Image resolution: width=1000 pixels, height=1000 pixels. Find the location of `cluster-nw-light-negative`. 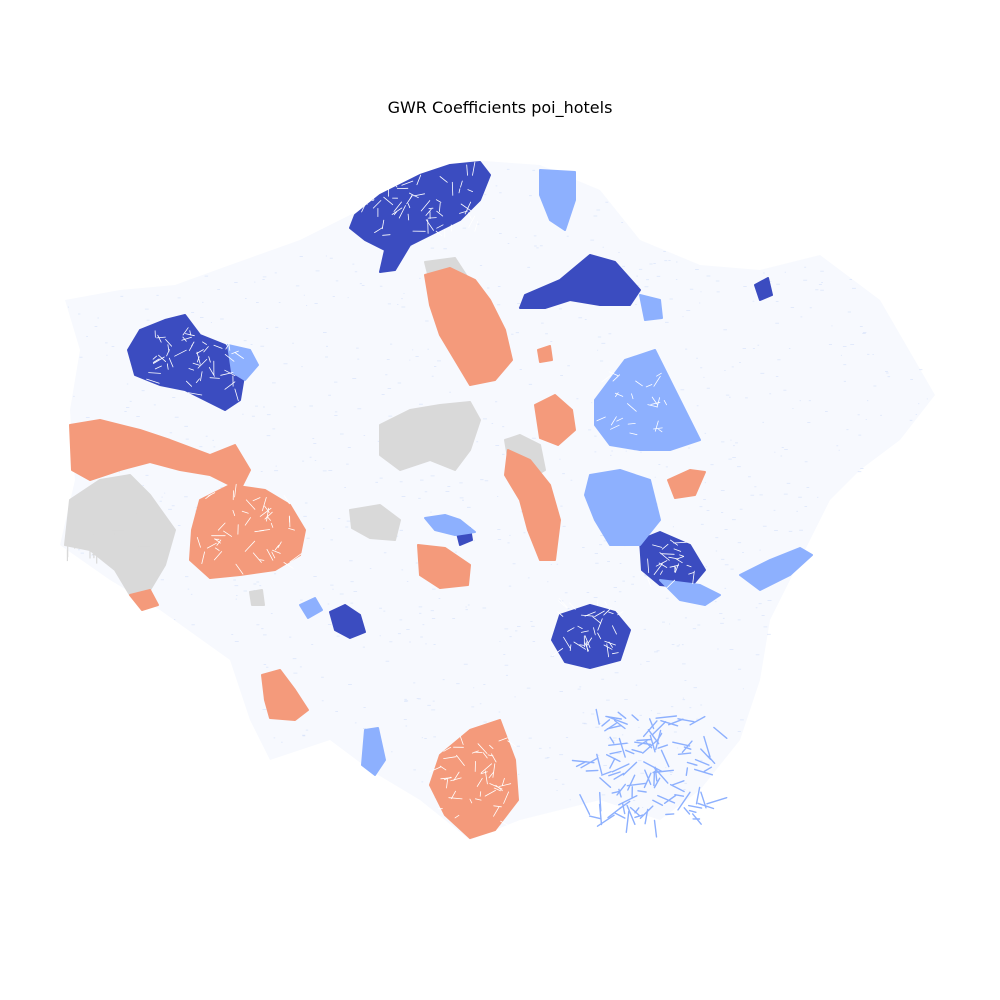

cluster-nw-light-negative is located at coordinates (243, 362).